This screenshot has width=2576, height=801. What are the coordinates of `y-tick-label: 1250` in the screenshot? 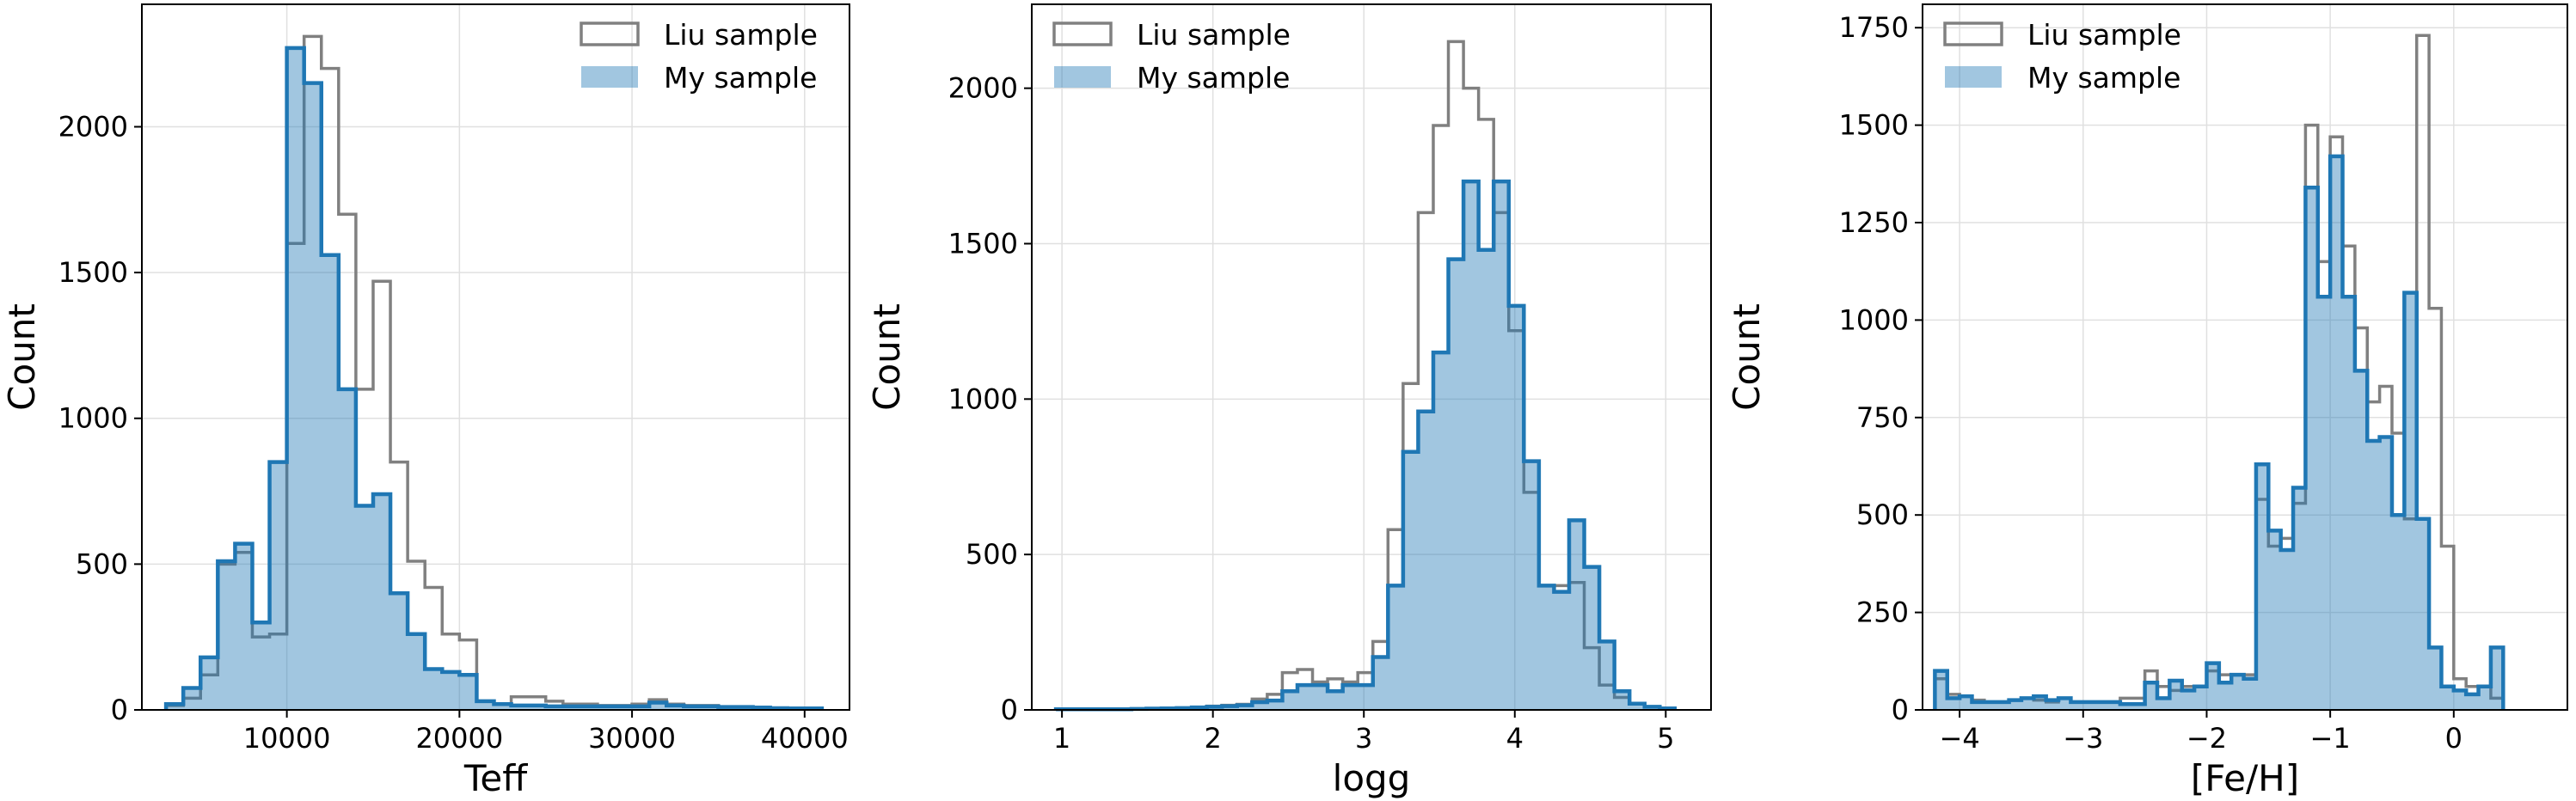 It's located at (1874, 222).